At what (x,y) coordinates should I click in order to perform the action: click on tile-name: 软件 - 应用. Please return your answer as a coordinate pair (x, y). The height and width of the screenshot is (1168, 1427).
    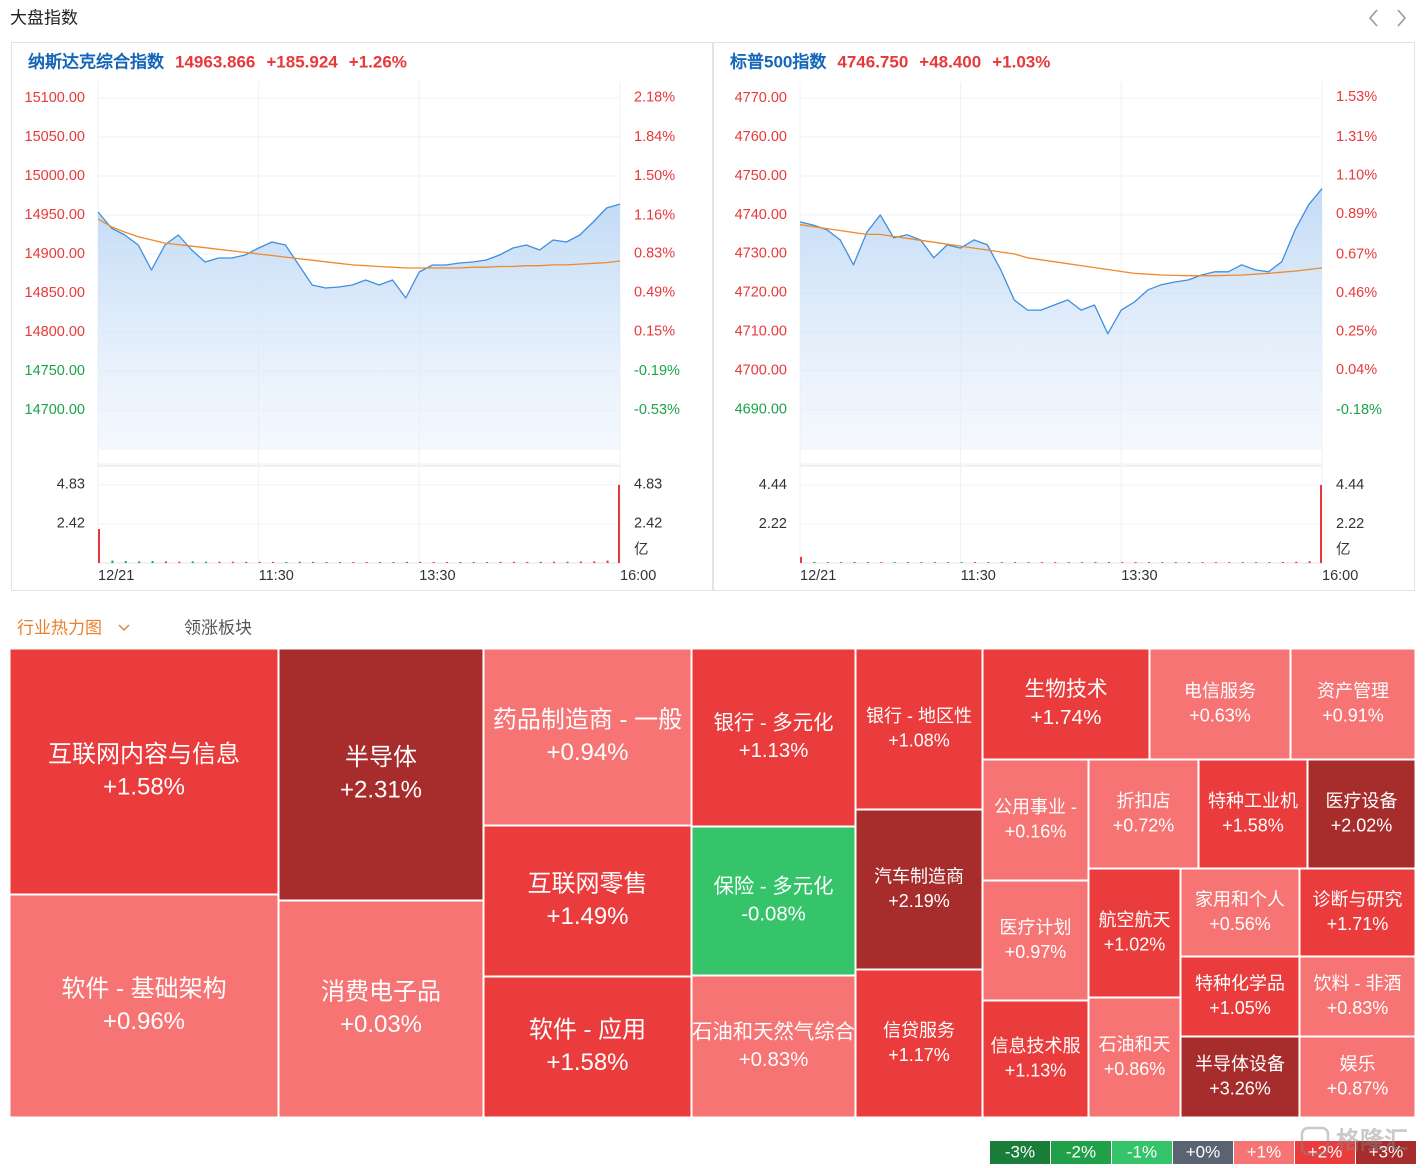
    Looking at the image, I should click on (587, 1030).